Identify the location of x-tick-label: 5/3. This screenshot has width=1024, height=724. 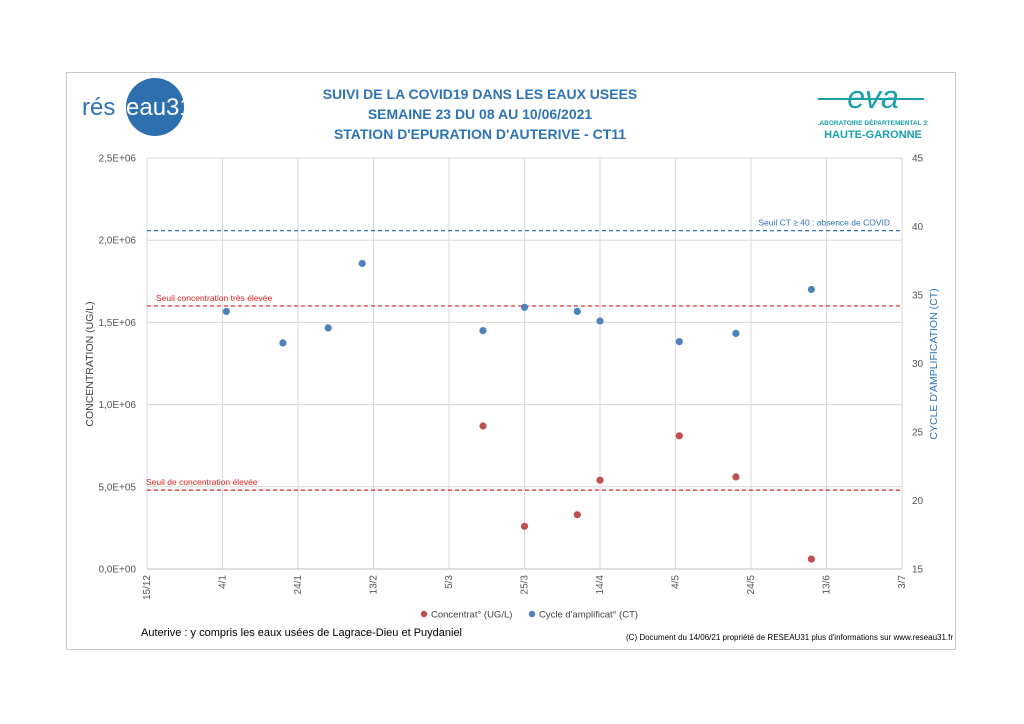
(449, 582).